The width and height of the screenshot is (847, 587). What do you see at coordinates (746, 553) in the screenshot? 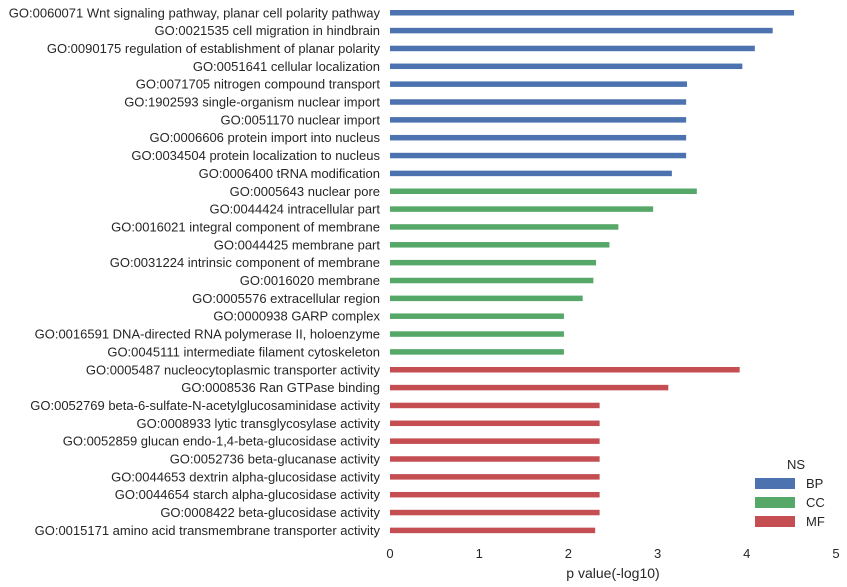
I see `x-tick-label: 4` at bounding box center [746, 553].